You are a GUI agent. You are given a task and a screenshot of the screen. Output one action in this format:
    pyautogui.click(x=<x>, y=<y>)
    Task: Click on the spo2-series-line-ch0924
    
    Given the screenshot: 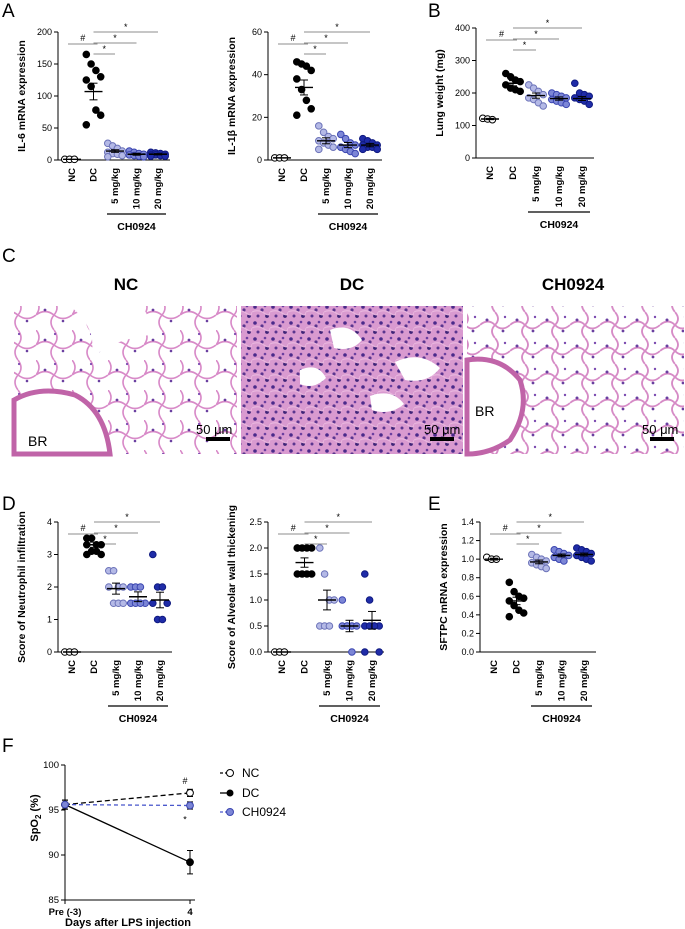 What is the action you would take?
    pyautogui.click(x=127, y=805)
    